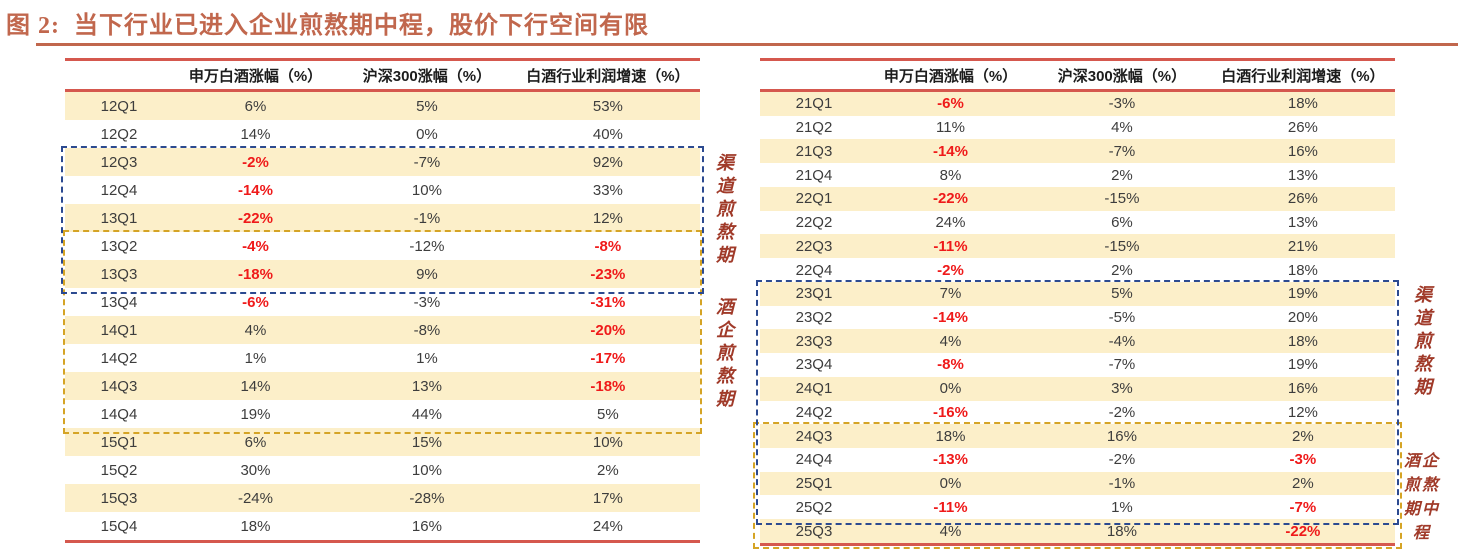 The image size is (1461, 549). What do you see at coordinates (382, 75) in the screenshot?
I see `table-header-row: 申万白酒涨幅（%） 沪深300涨幅（%） 白酒行业利润增速（%）` at bounding box center [382, 75].